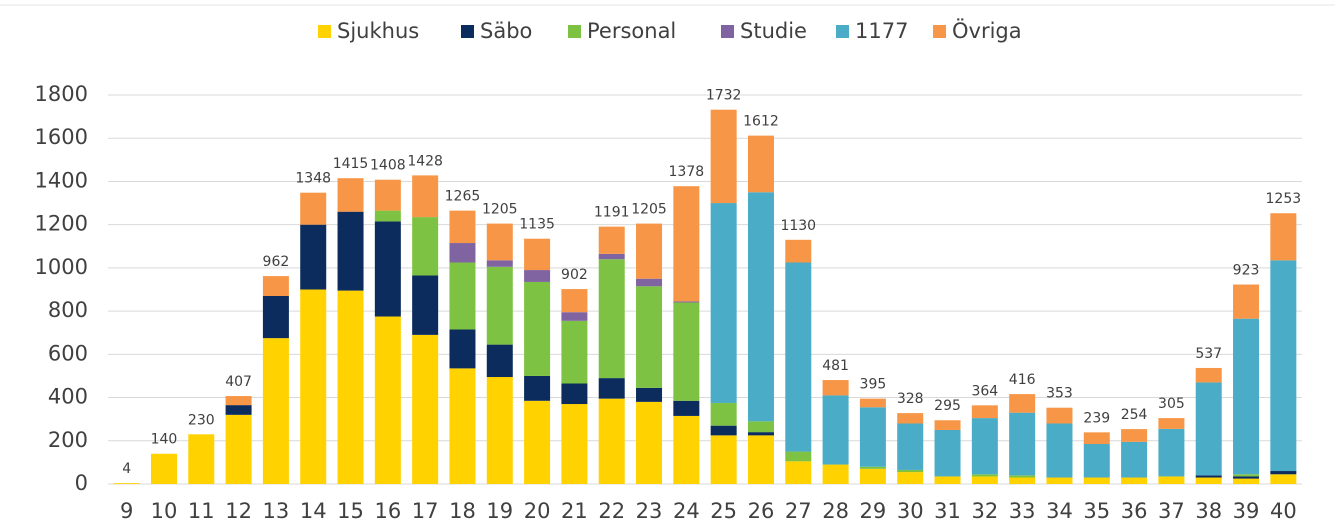  I want to click on total-label: 537, so click(1208, 354).